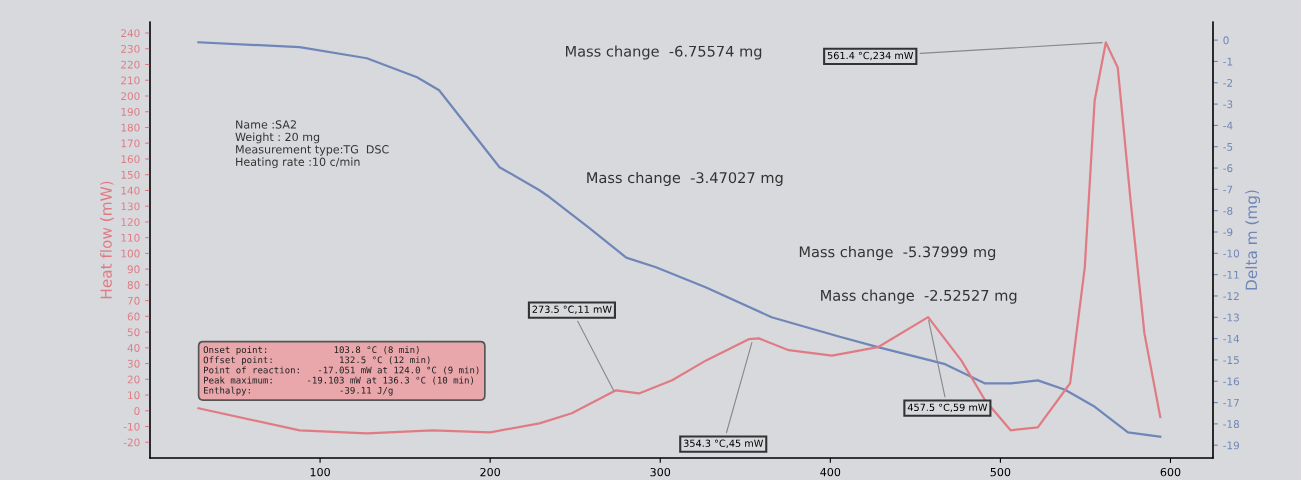 The image size is (1301, 480). I want to click on y-tick-label: 200, so click(130, 96).